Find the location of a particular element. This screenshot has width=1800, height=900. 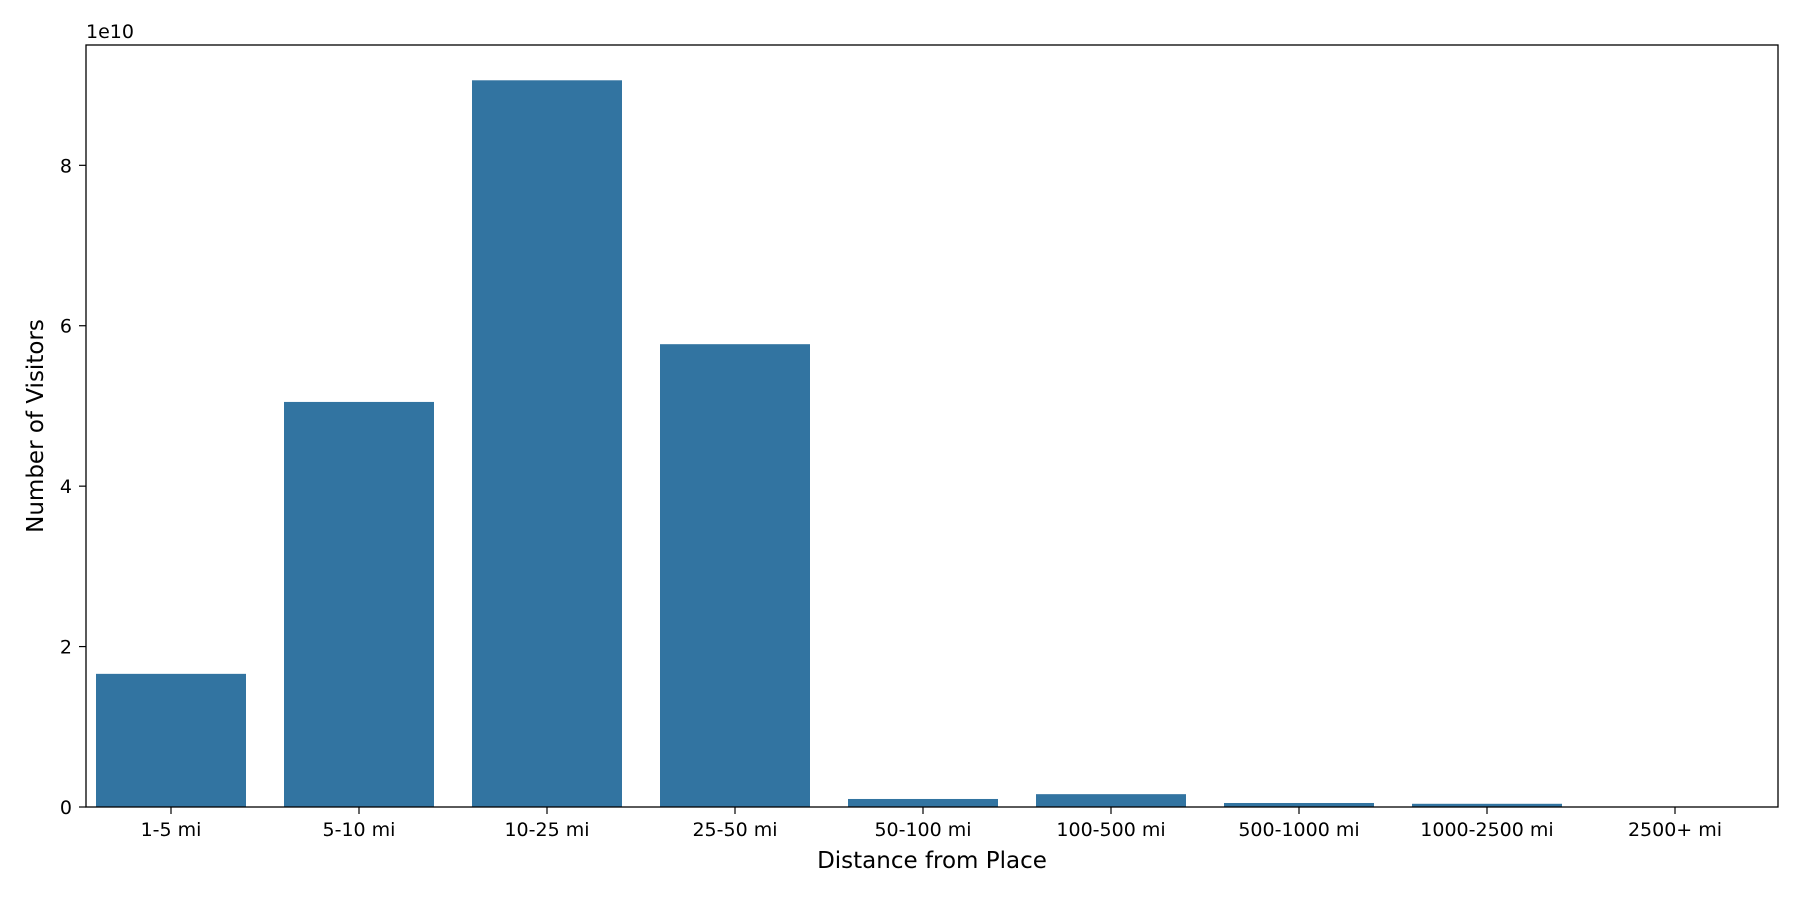

y-tick-label-0: 0 is located at coordinates (66, 808).